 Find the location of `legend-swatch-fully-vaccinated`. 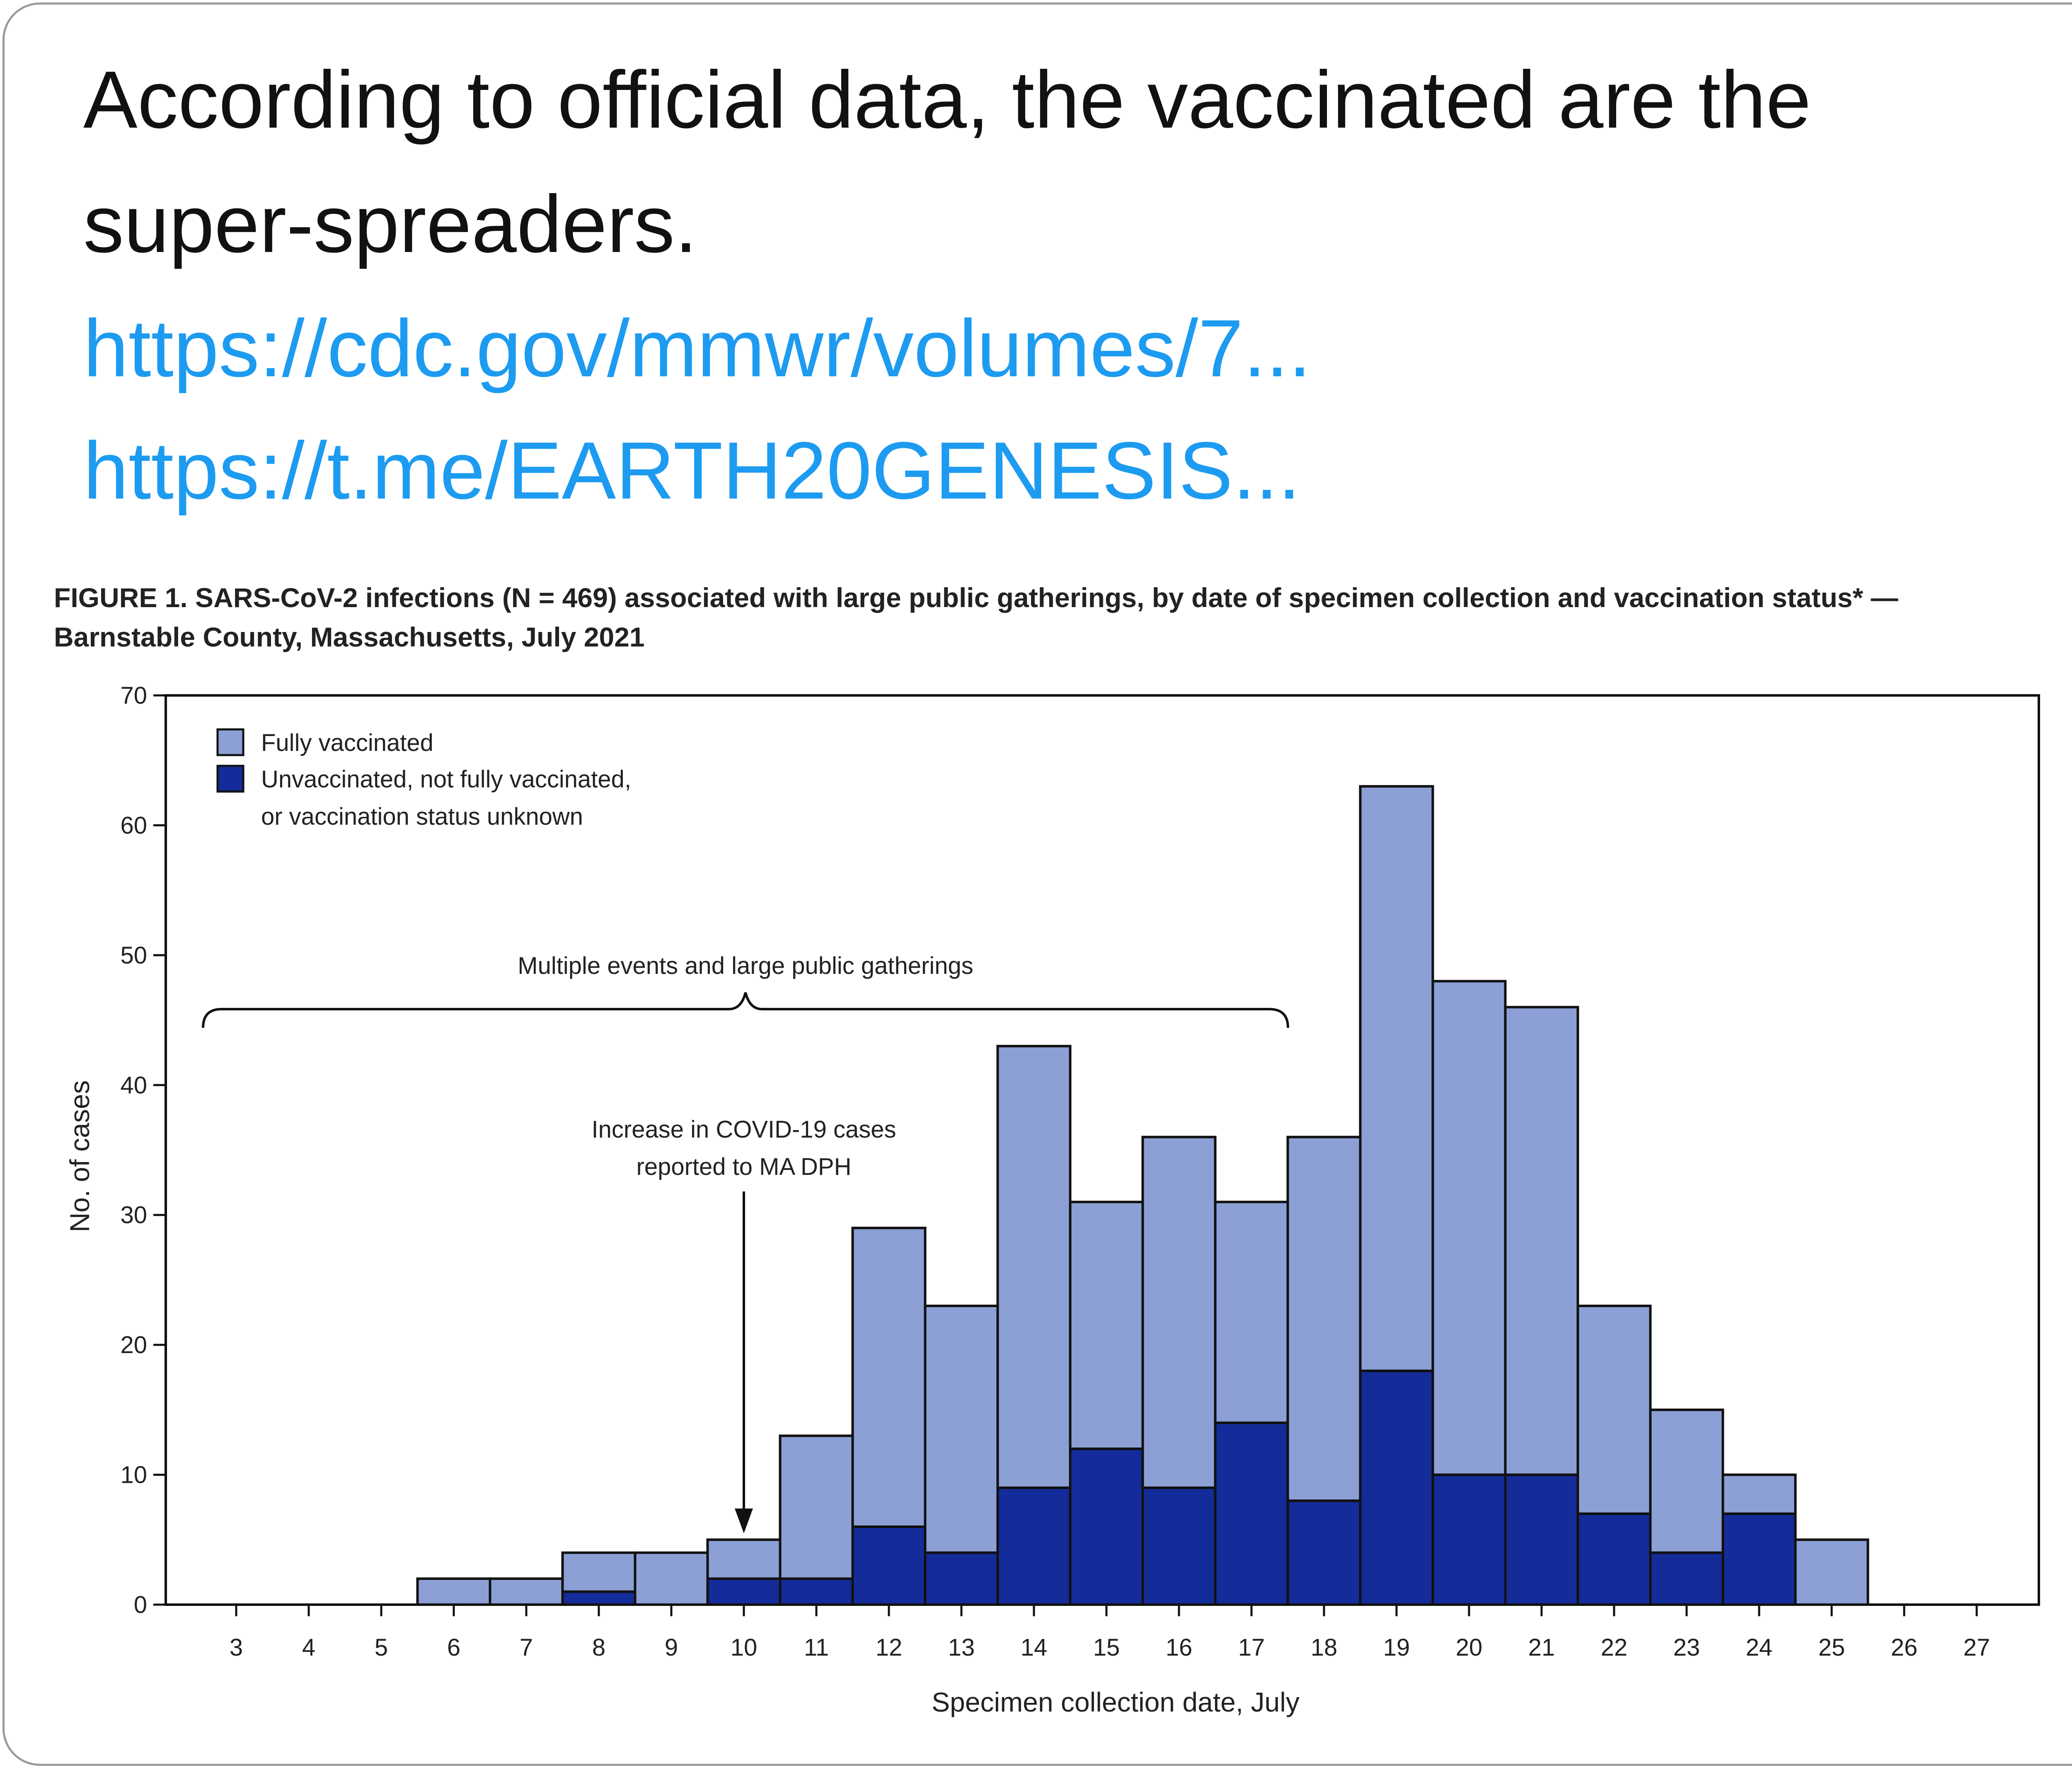

legend-swatch-fully-vaccinated is located at coordinates (230, 742).